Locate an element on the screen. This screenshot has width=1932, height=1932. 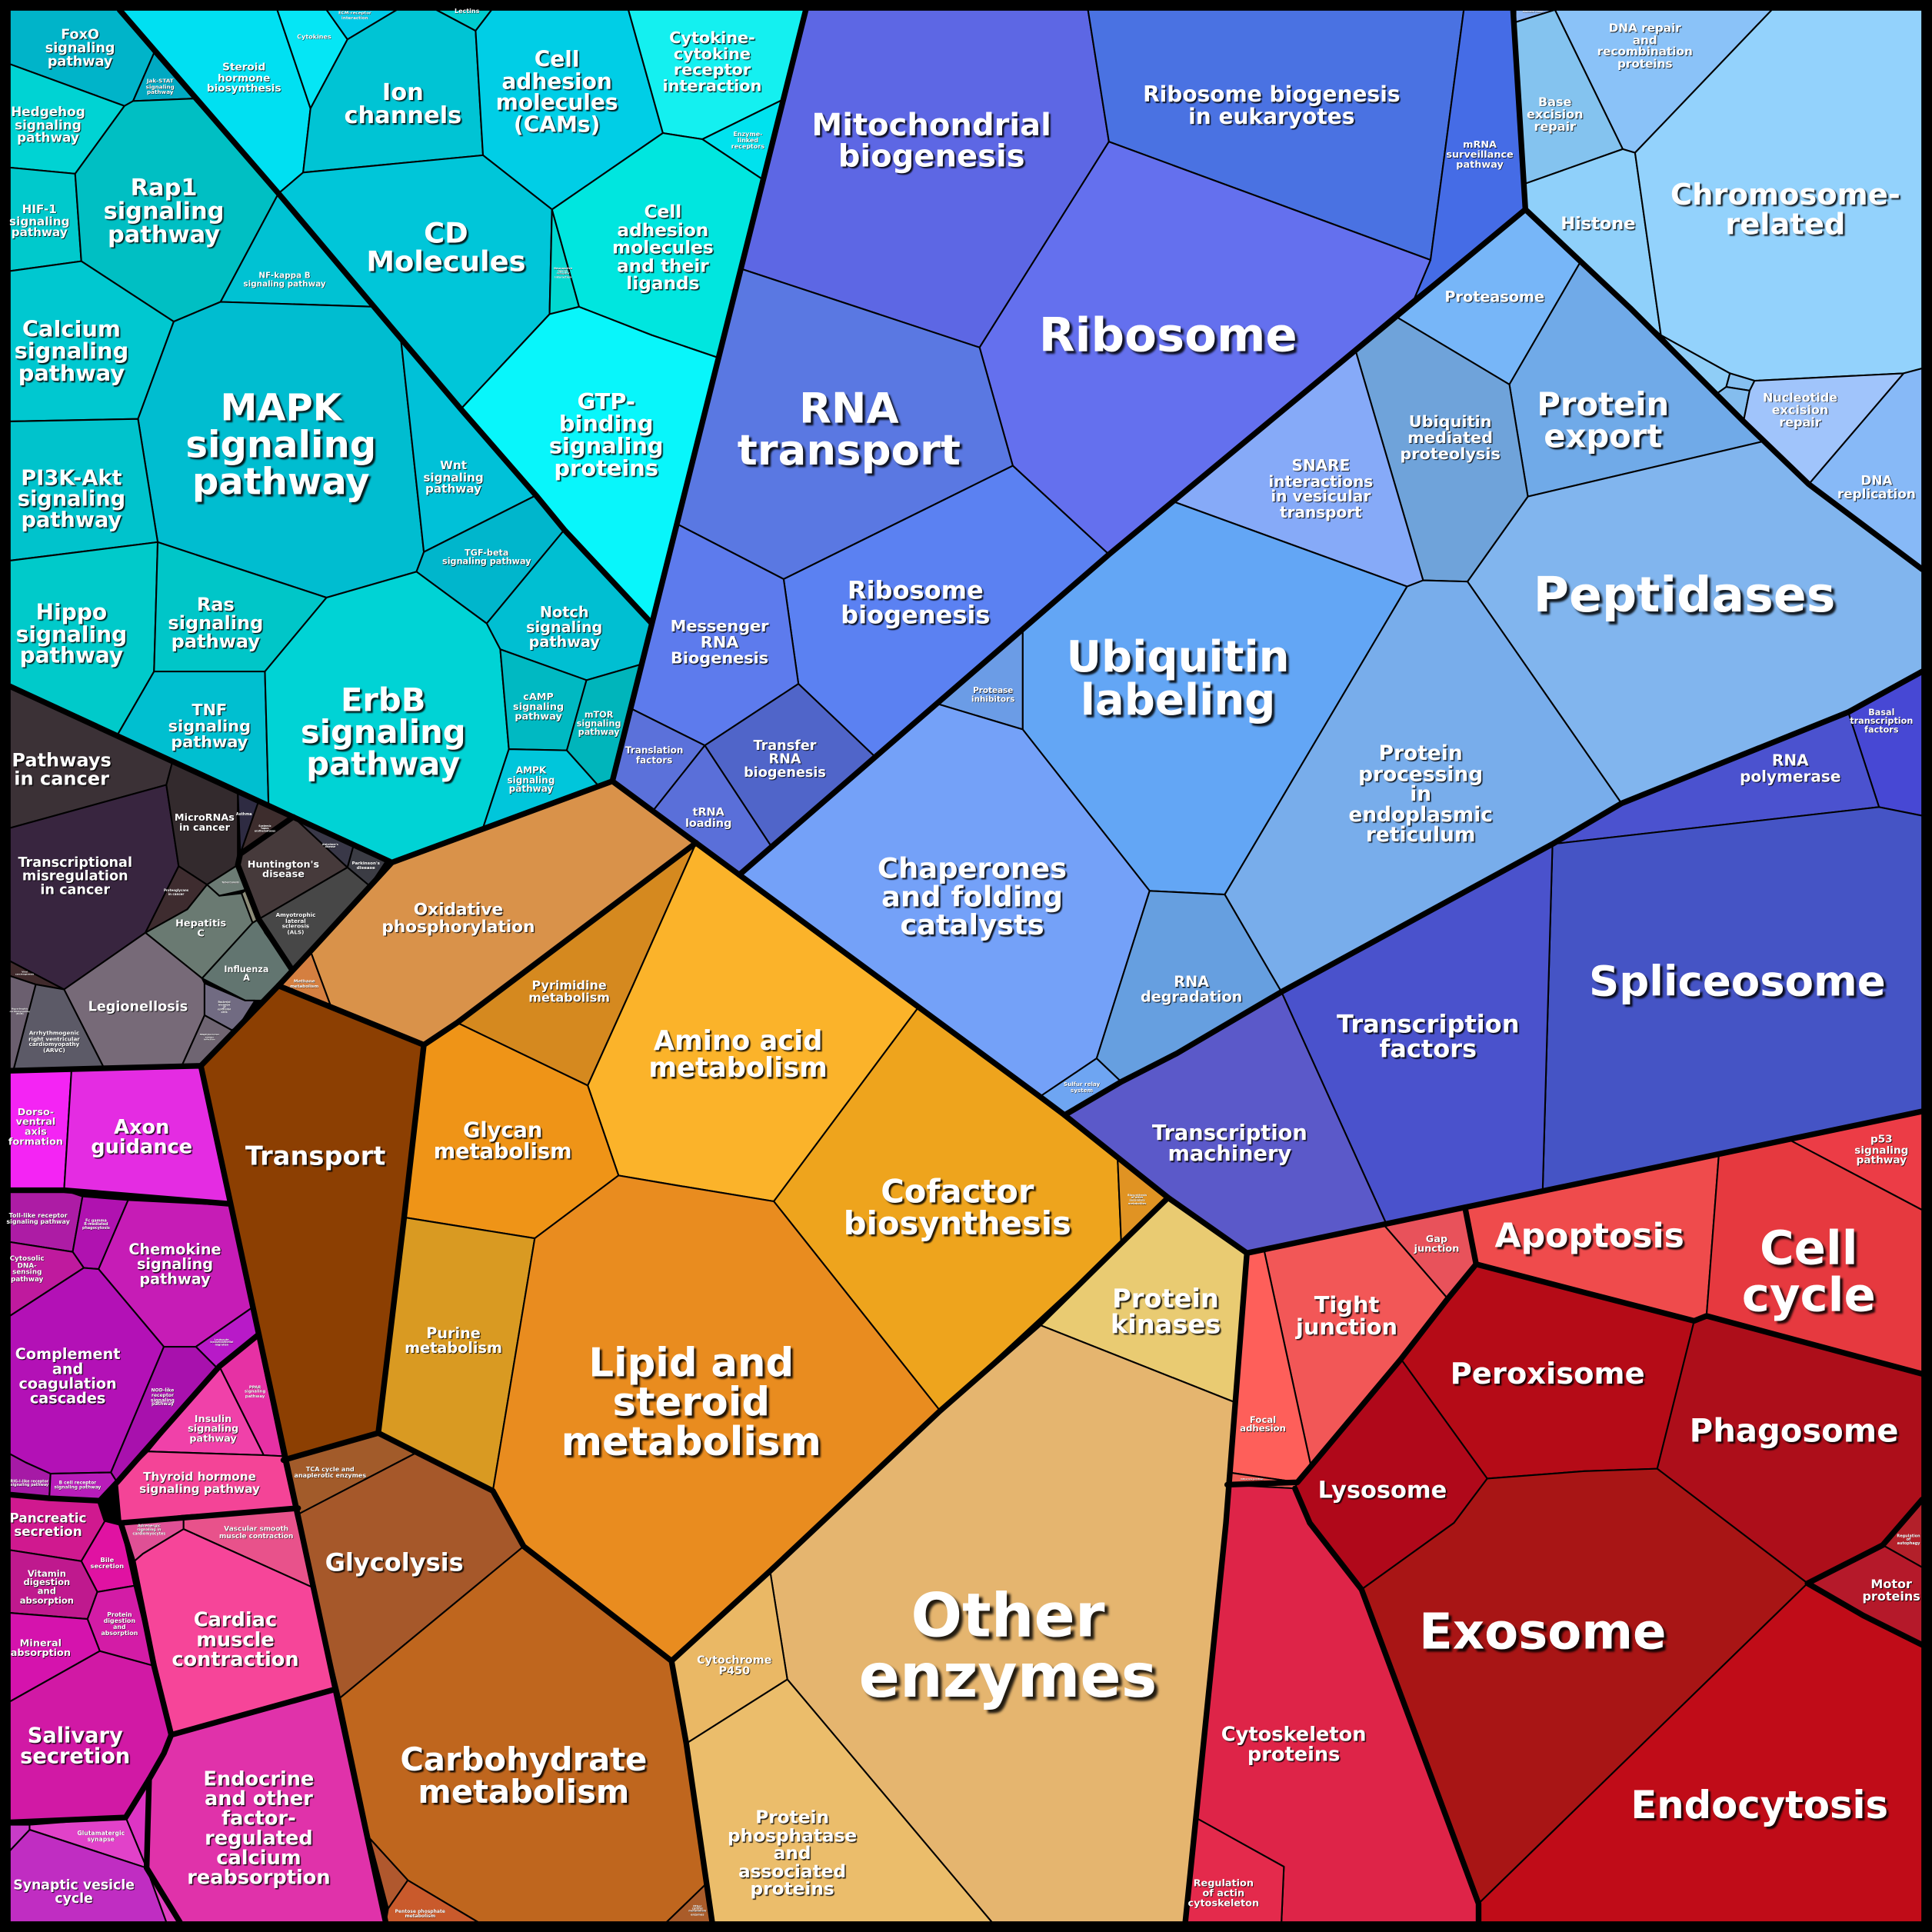
cluster-dna-chromosome is located at coordinates (1719, 289).